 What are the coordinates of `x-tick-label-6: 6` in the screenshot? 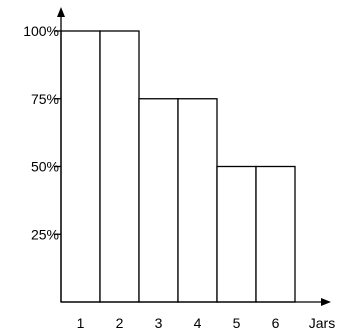 It's located at (276, 323).